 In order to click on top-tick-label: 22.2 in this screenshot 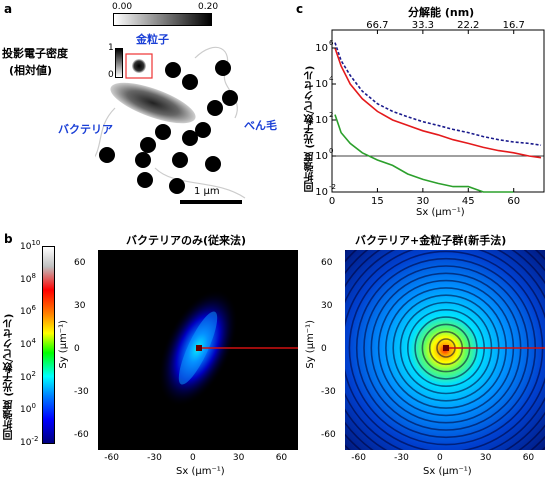, I will do `click(468, 25)`.